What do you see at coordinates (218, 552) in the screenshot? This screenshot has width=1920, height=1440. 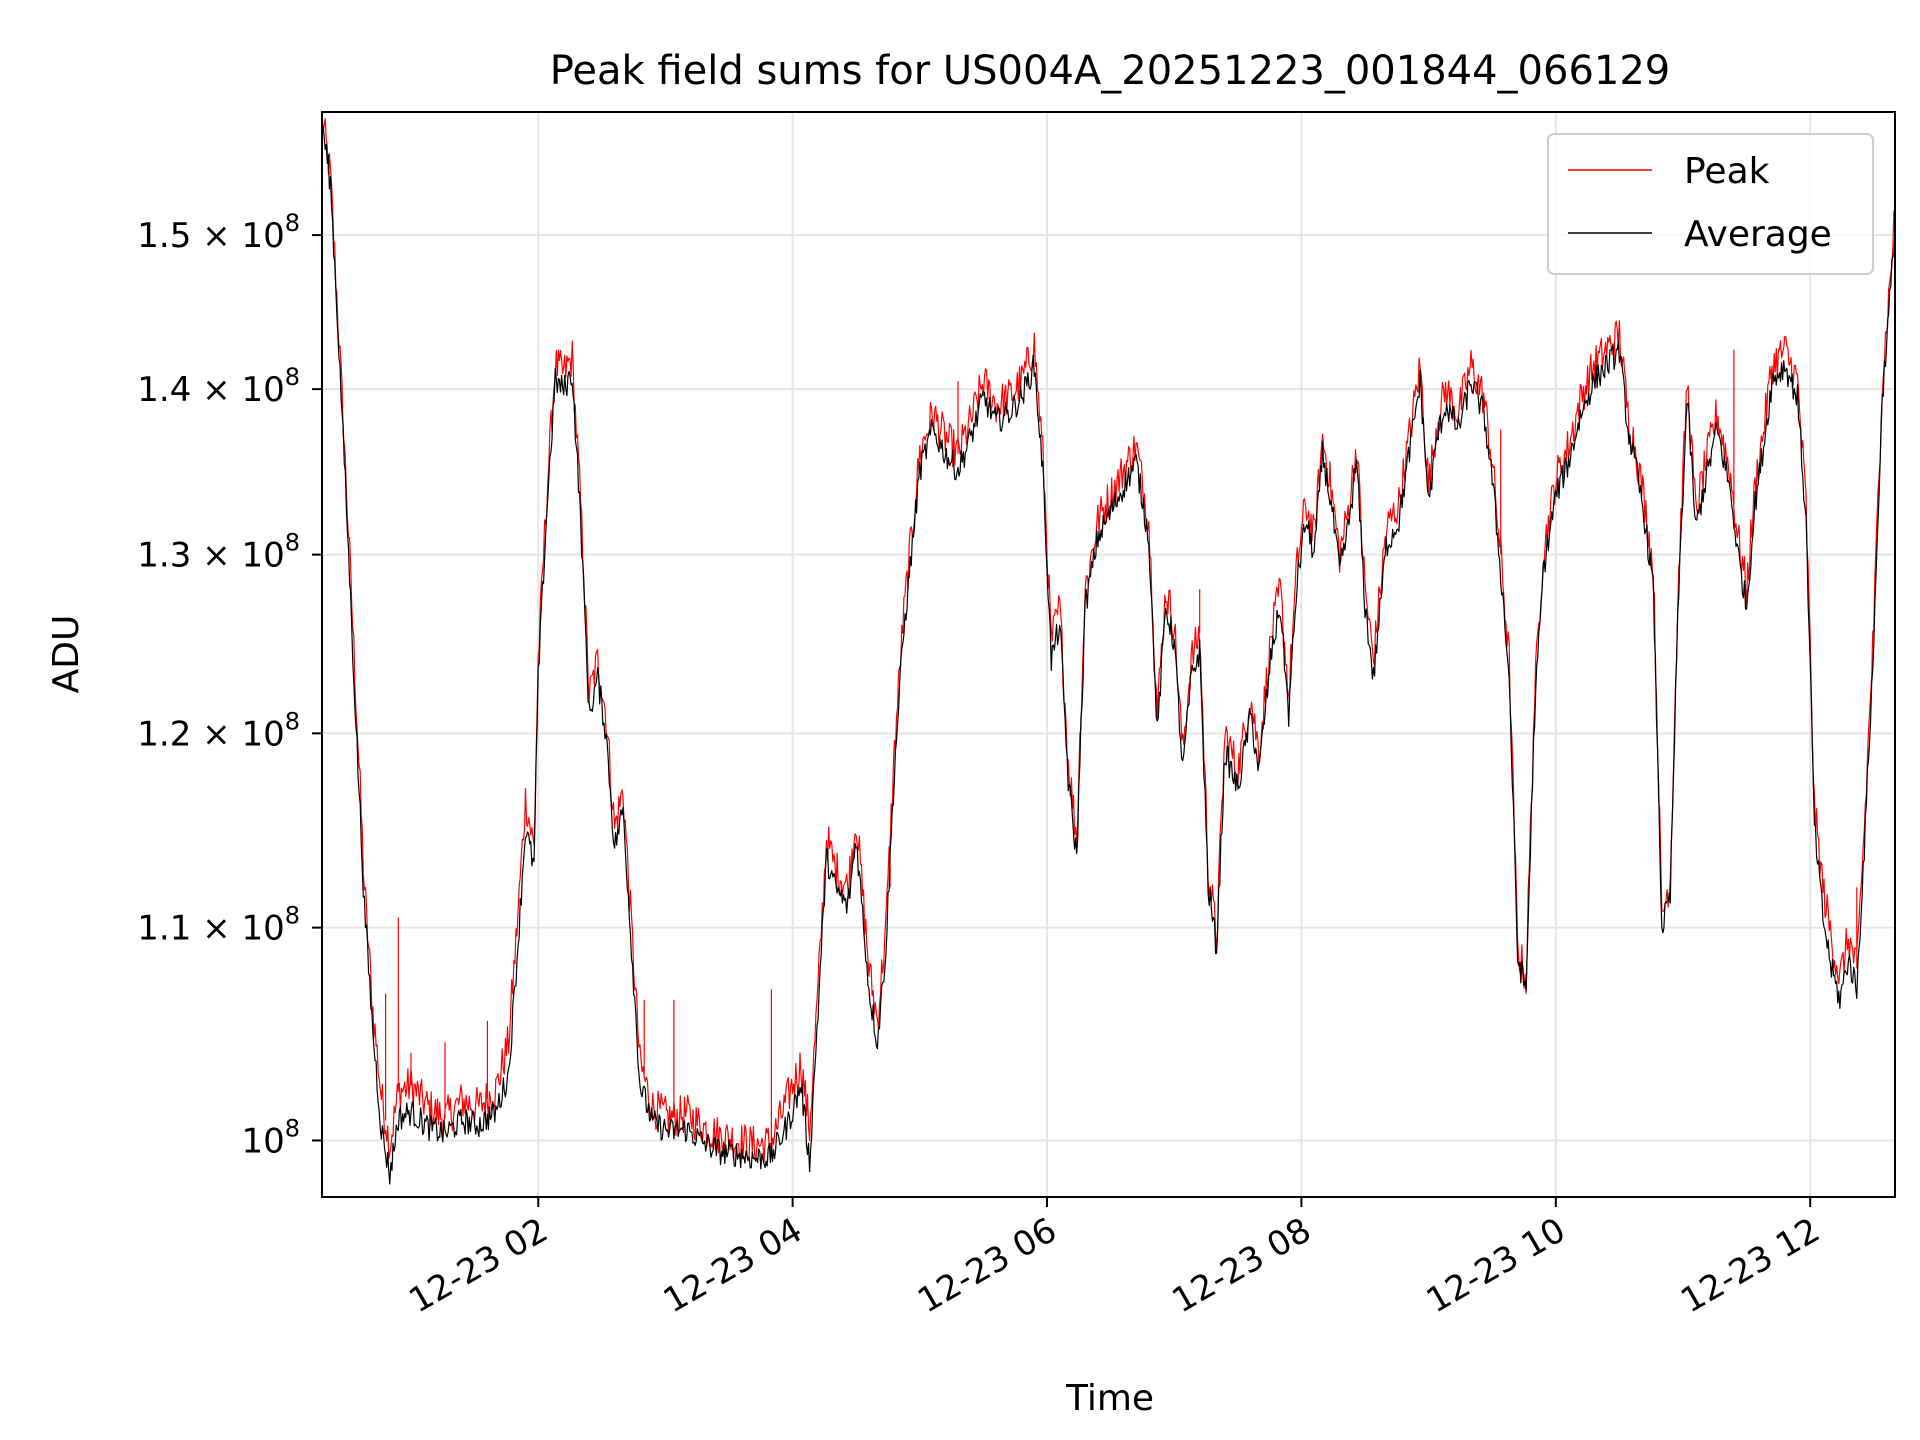 I see `y-tick-label: 1.3 × 108` at bounding box center [218, 552].